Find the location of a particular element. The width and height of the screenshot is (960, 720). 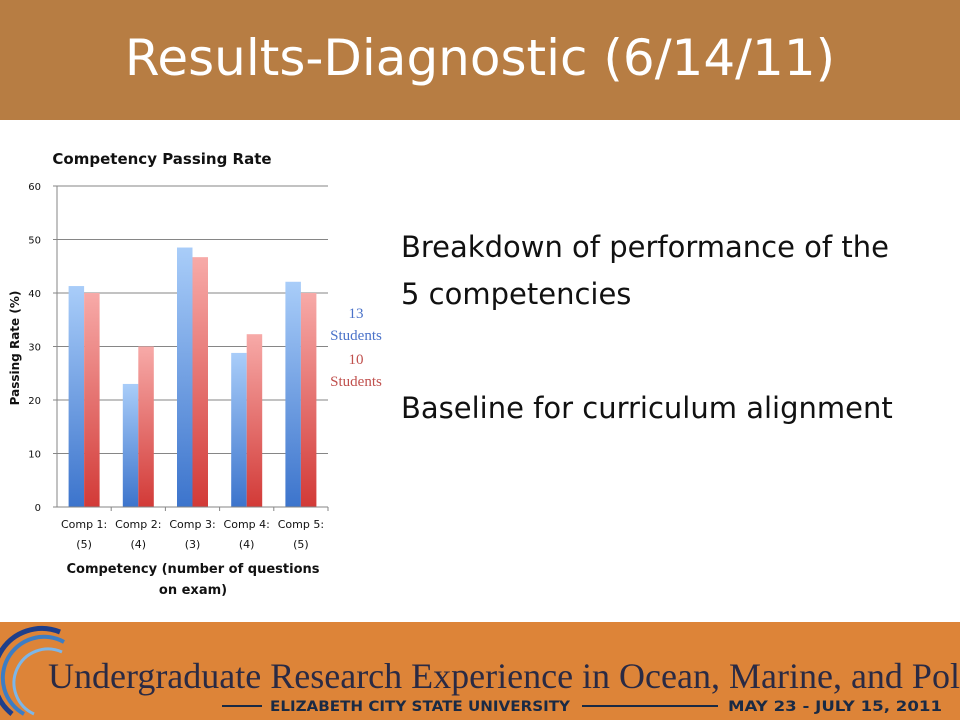

y-tick-label: 40 is located at coordinates (34, 294).